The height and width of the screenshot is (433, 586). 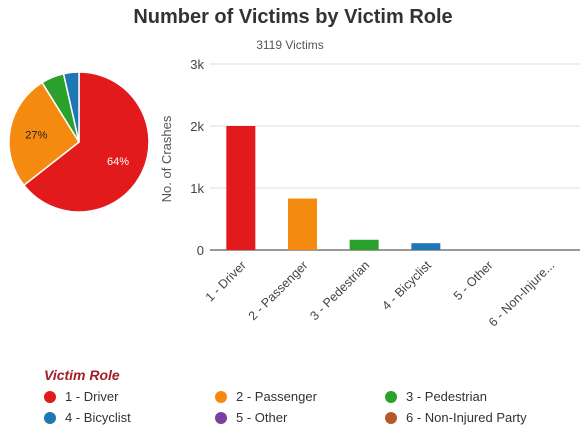 What do you see at coordinates (241, 188) in the screenshot?
I see `bar-1-driver` at bounding box center [241, 188].